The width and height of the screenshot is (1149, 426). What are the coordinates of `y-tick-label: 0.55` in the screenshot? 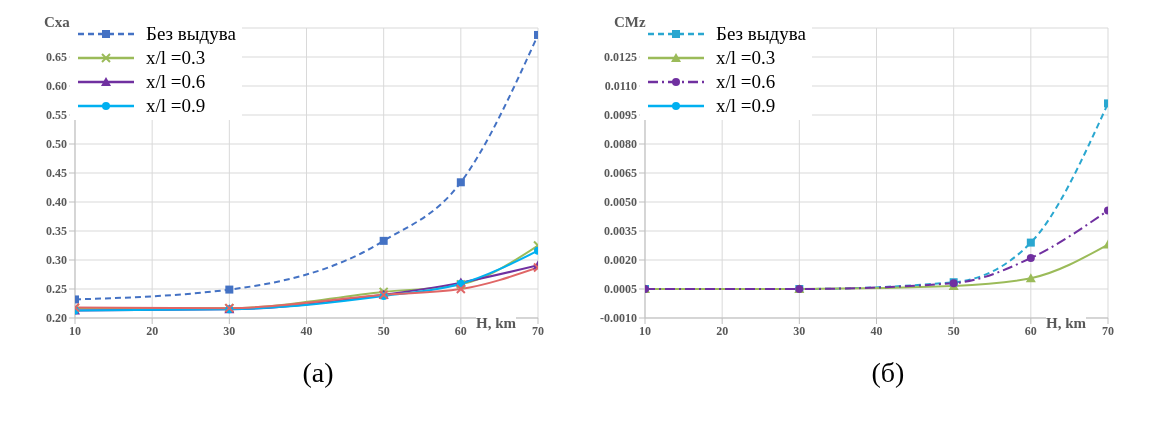 It's located at (56, 115).